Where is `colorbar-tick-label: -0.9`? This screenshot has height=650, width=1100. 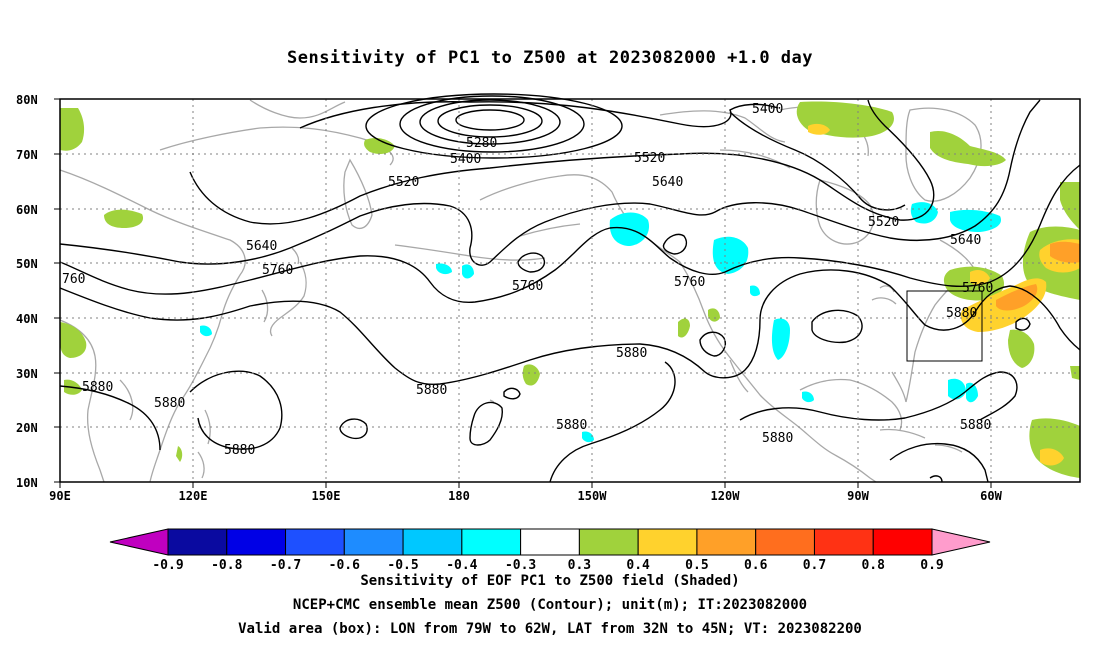 colorbar-tick-label: -0.9 is located at coordinates (167, 565).